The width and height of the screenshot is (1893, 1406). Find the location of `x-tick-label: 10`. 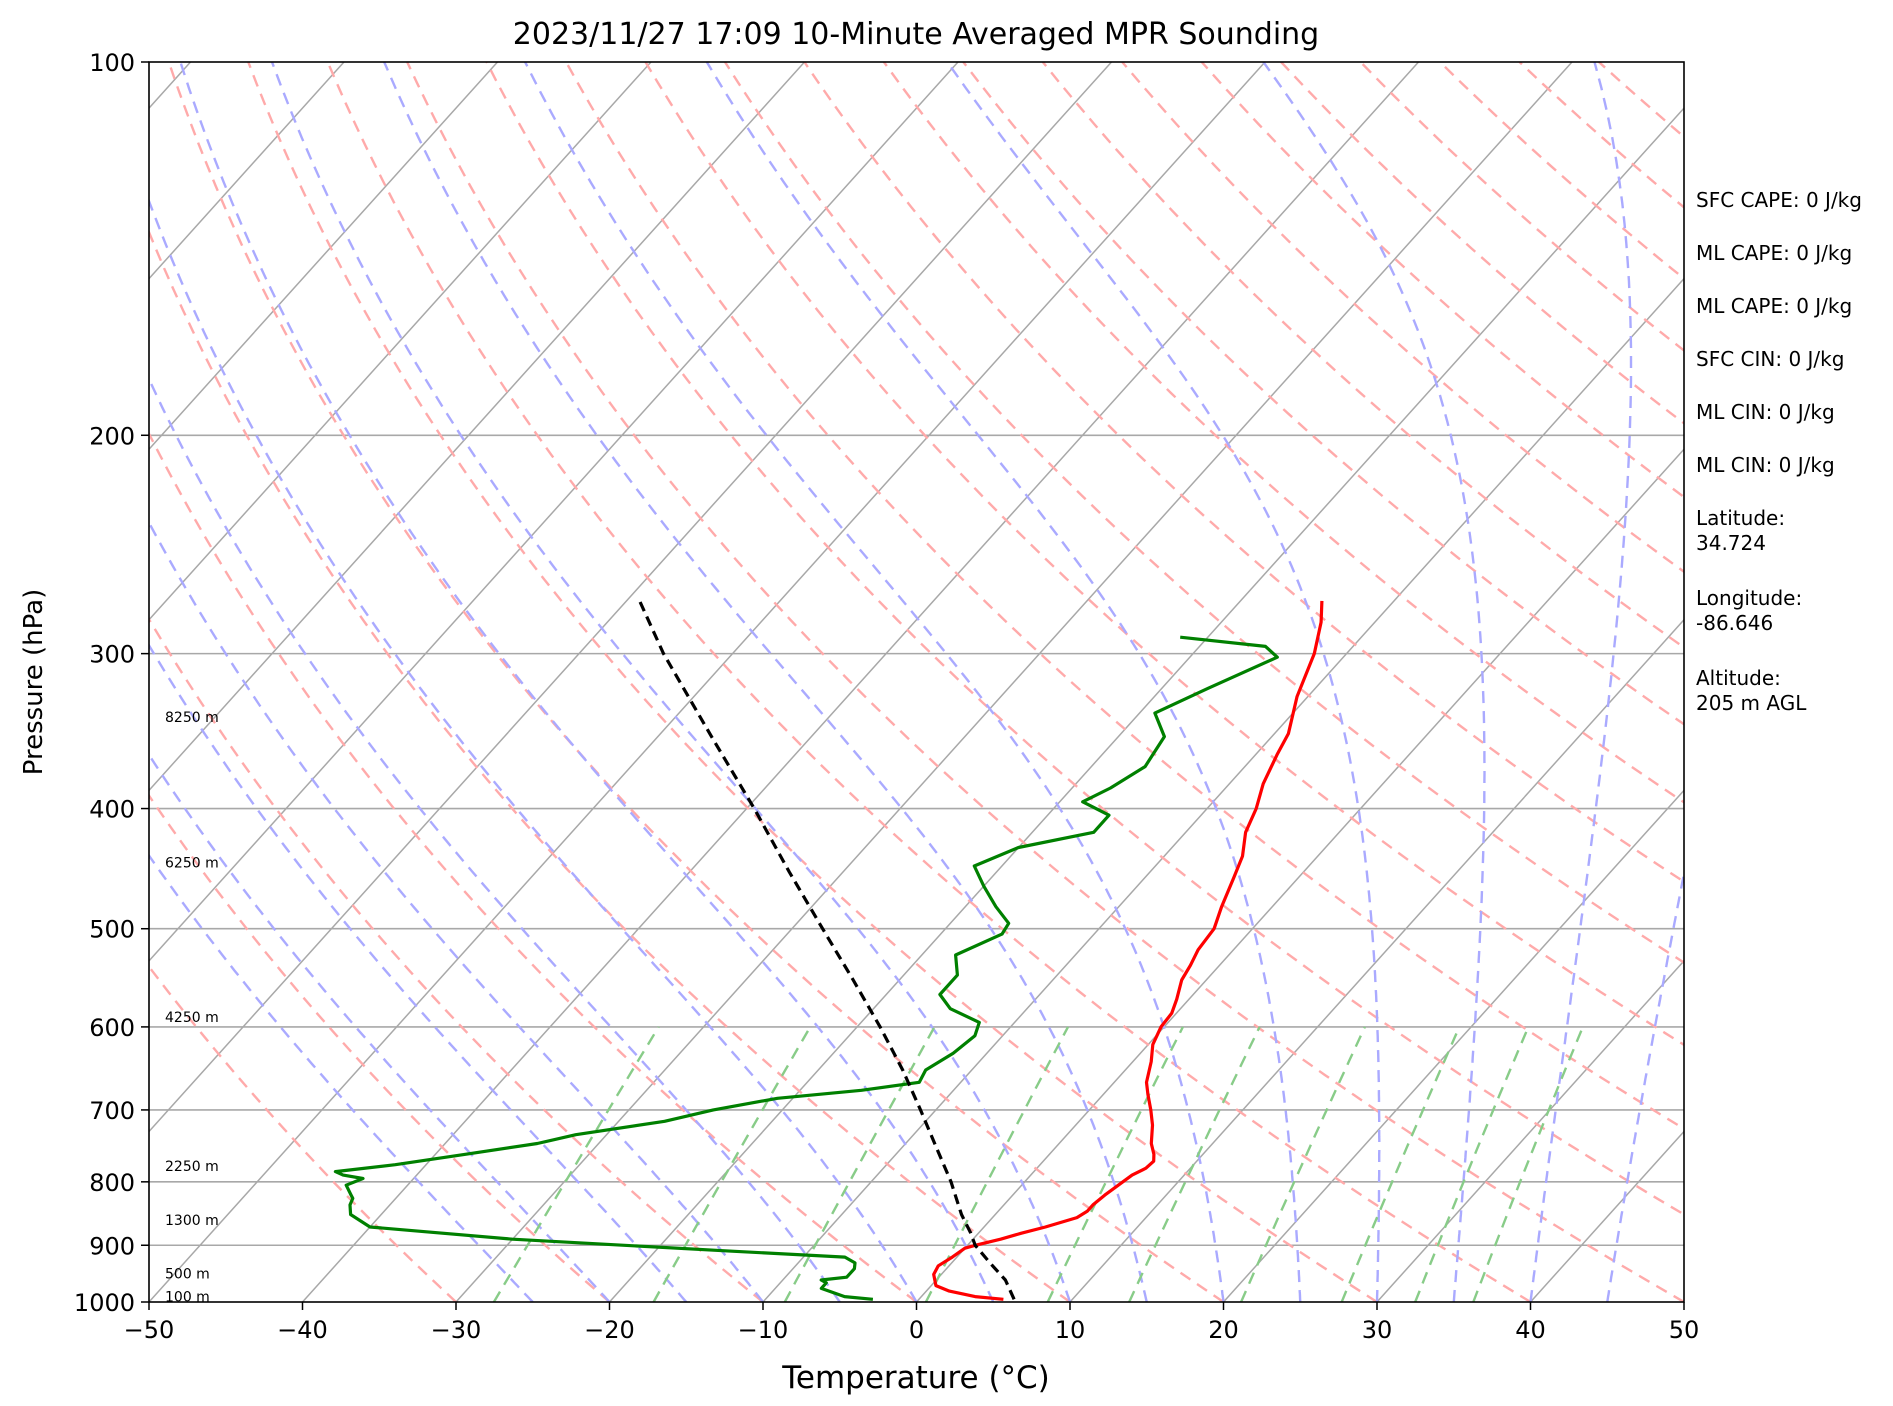

x-tick-label: 10 is located at coordinates (1070, 1330).